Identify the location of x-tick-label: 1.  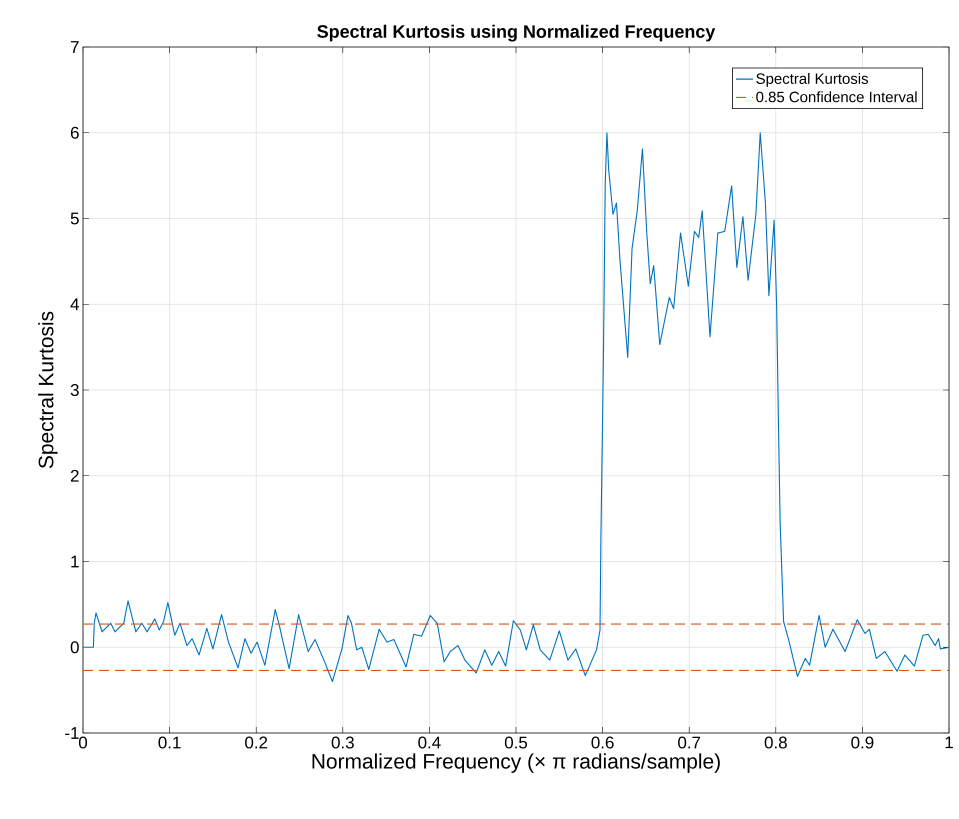
(949, 742).